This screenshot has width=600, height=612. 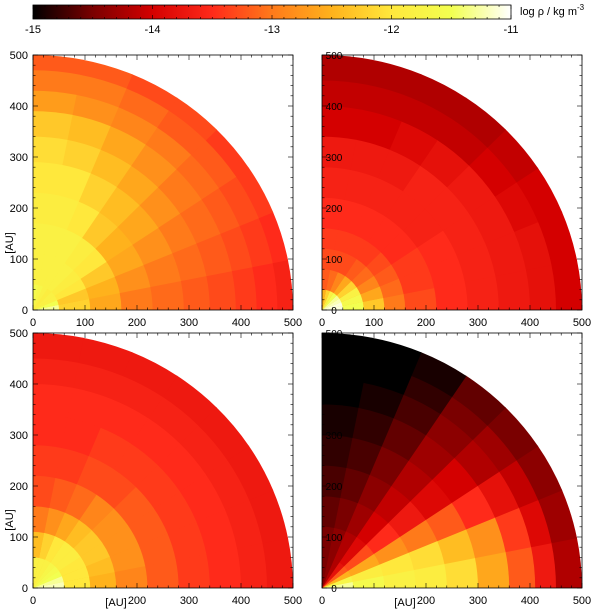 I want to click on x-unit-label-bottom-left: [AU], so click(x=115, y=603).